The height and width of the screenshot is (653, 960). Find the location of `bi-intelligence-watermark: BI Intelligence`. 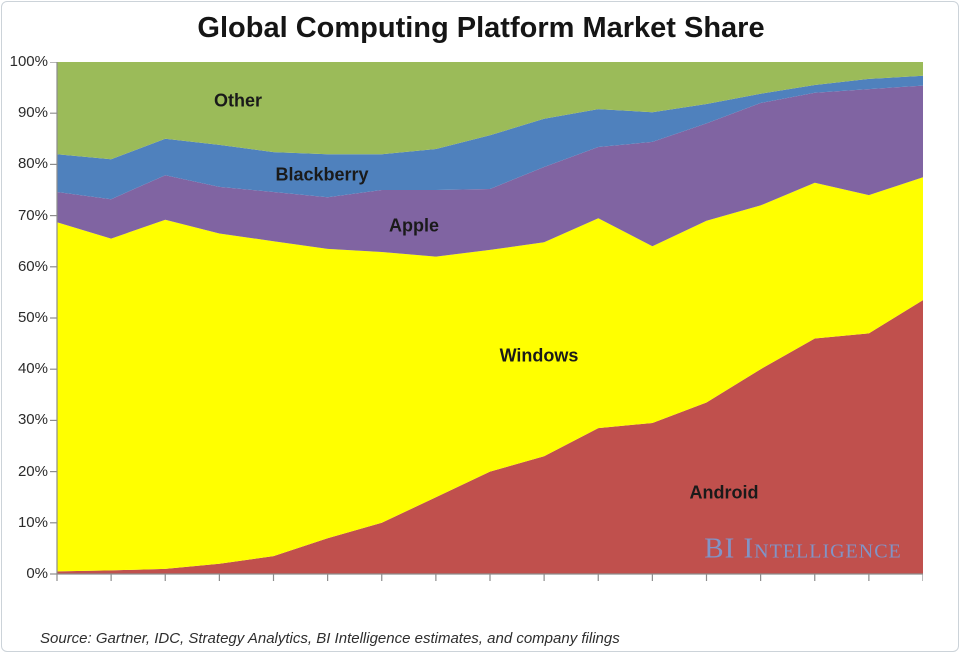

bi-intelligence-watermark: BI Intelligence is located at coordinates (803, 548).